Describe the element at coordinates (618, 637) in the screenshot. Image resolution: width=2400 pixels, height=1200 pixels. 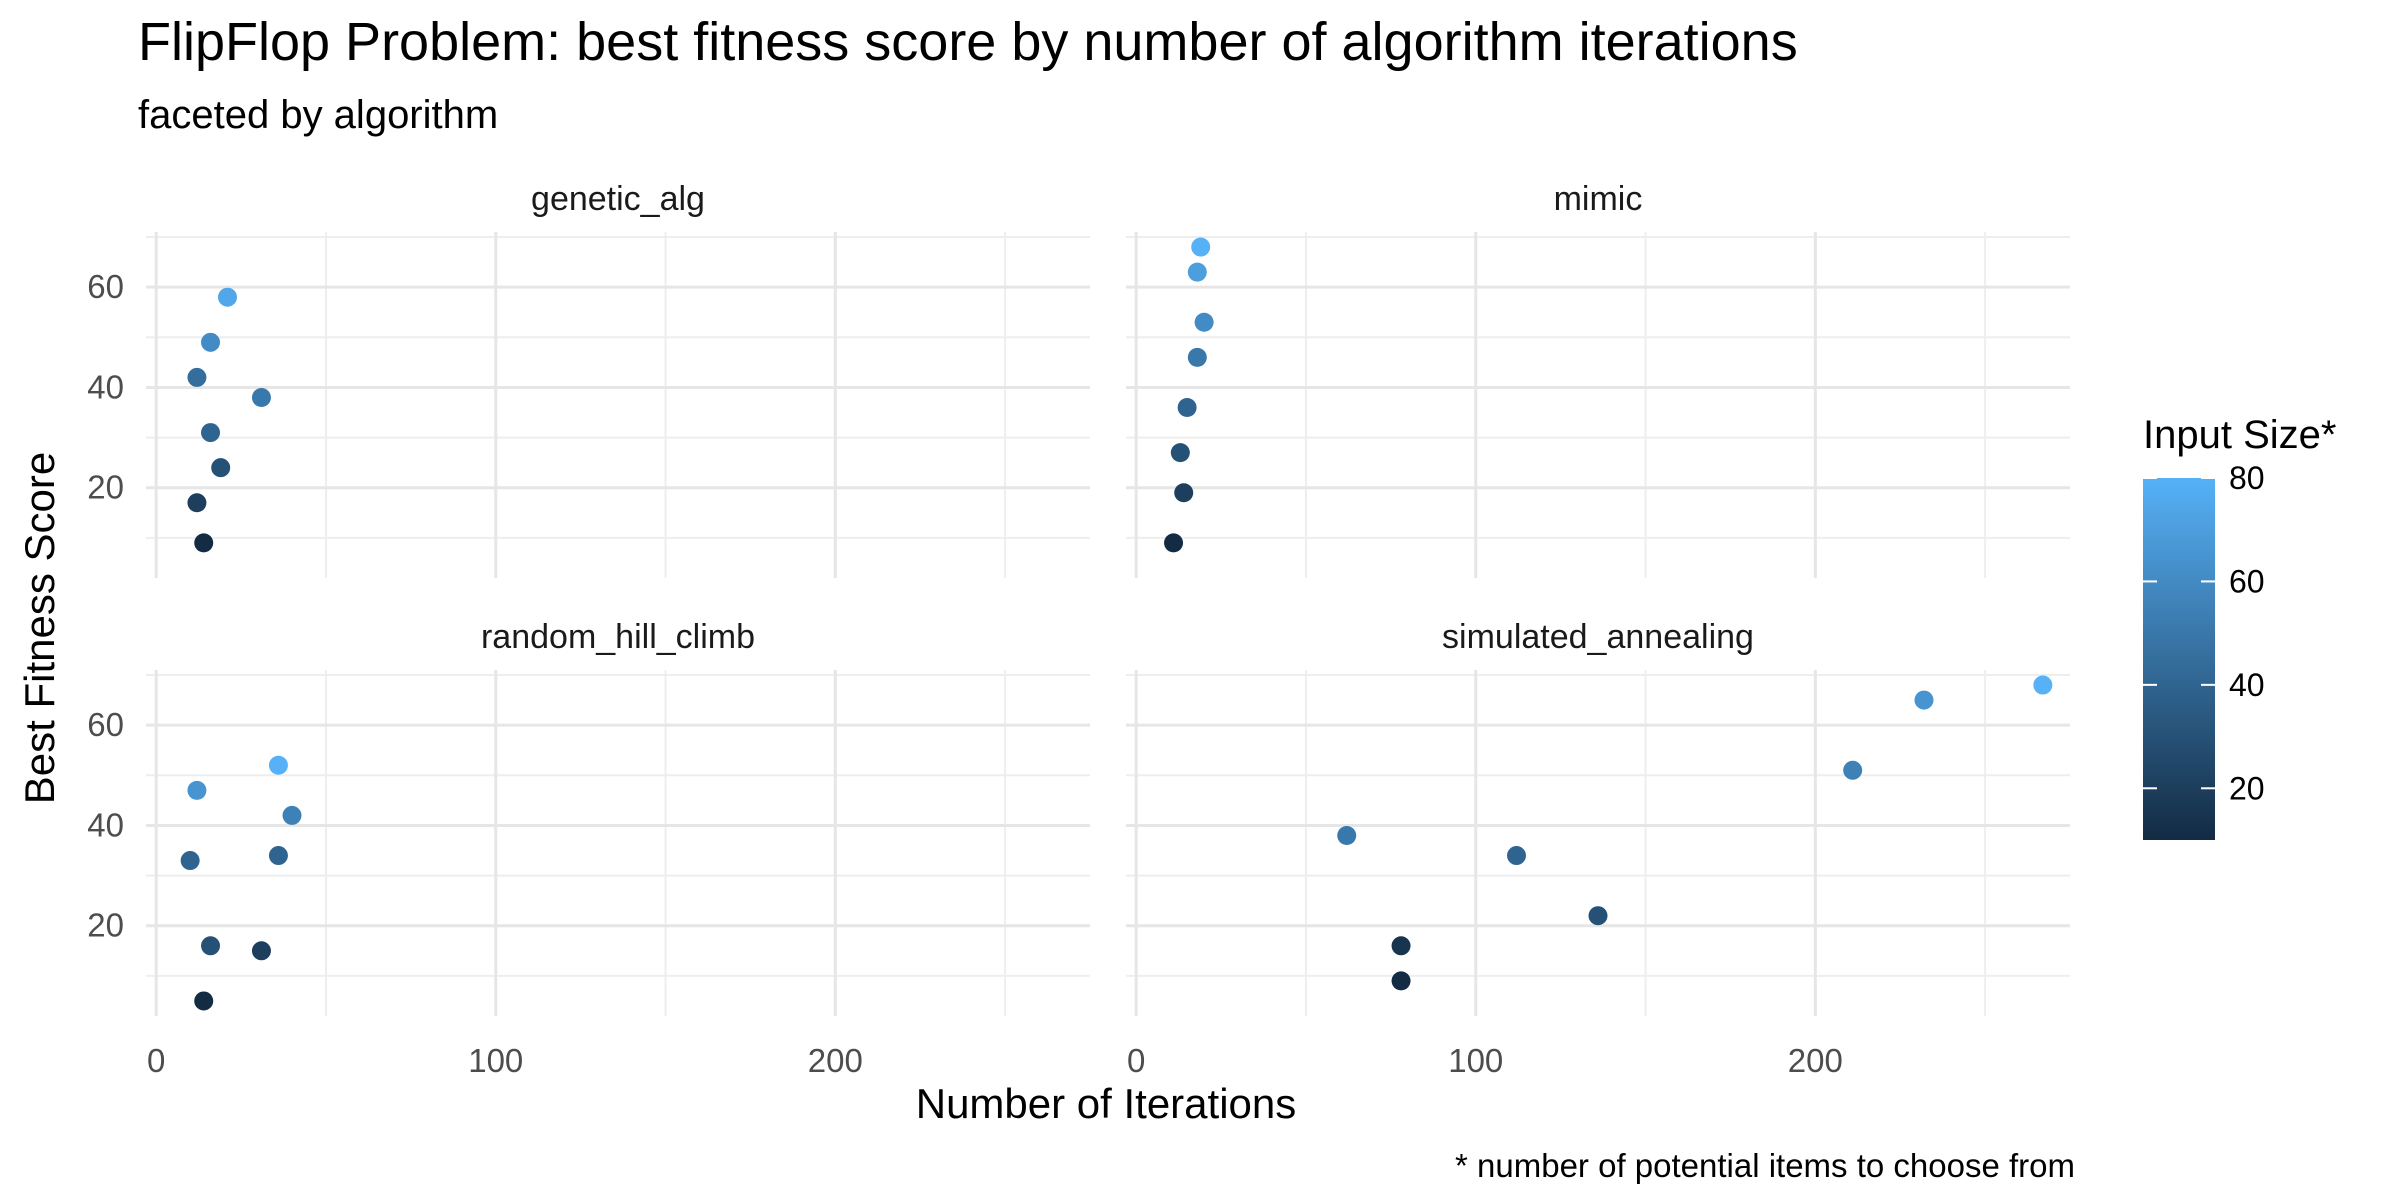
I see `facet-label: random_hill_climb` at that location.